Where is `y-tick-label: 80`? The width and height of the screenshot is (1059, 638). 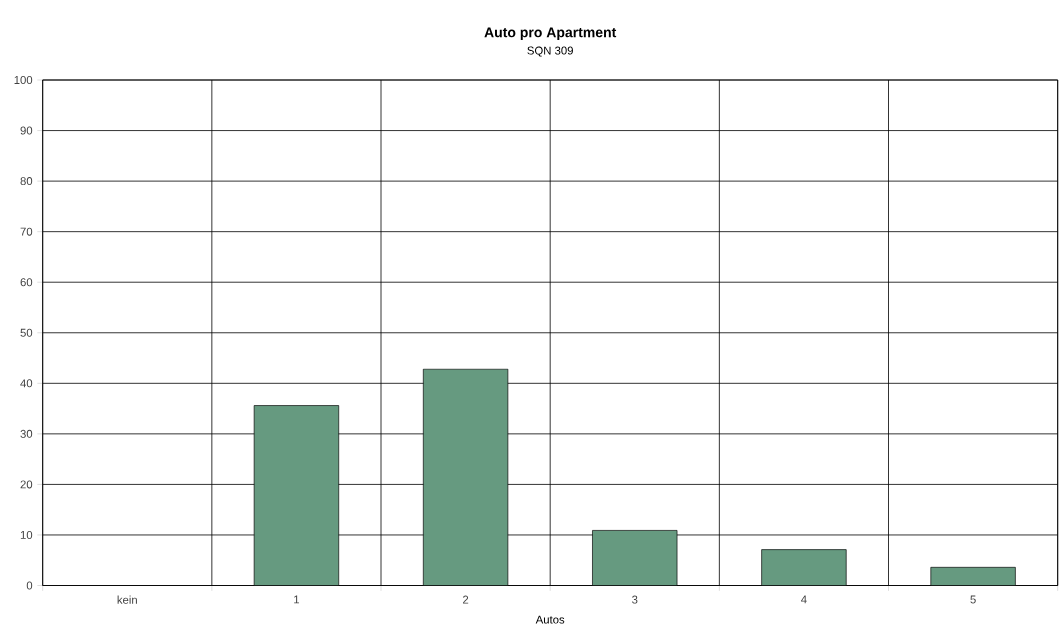 y-tick-label: 80 is located at coordinates (26, 181).